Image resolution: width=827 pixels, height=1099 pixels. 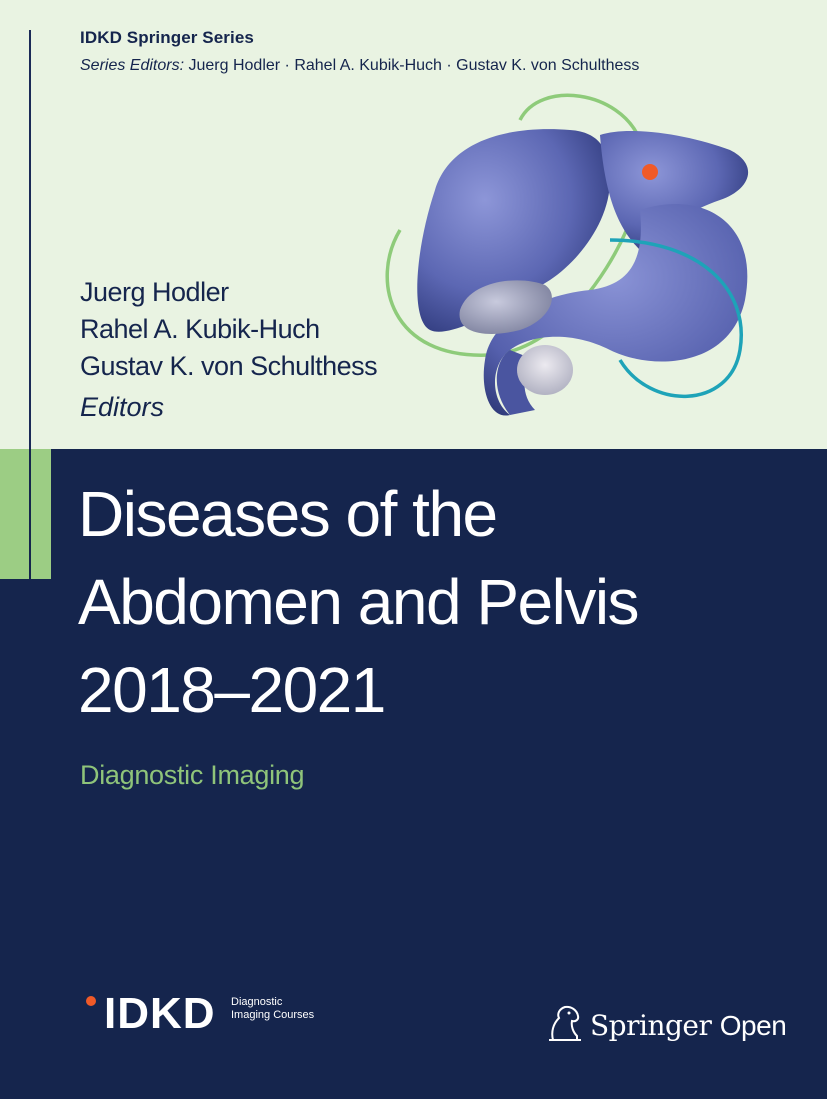 I want to click on idkd-logo-line1: Diagnostic, so click(x=257, y=1002).